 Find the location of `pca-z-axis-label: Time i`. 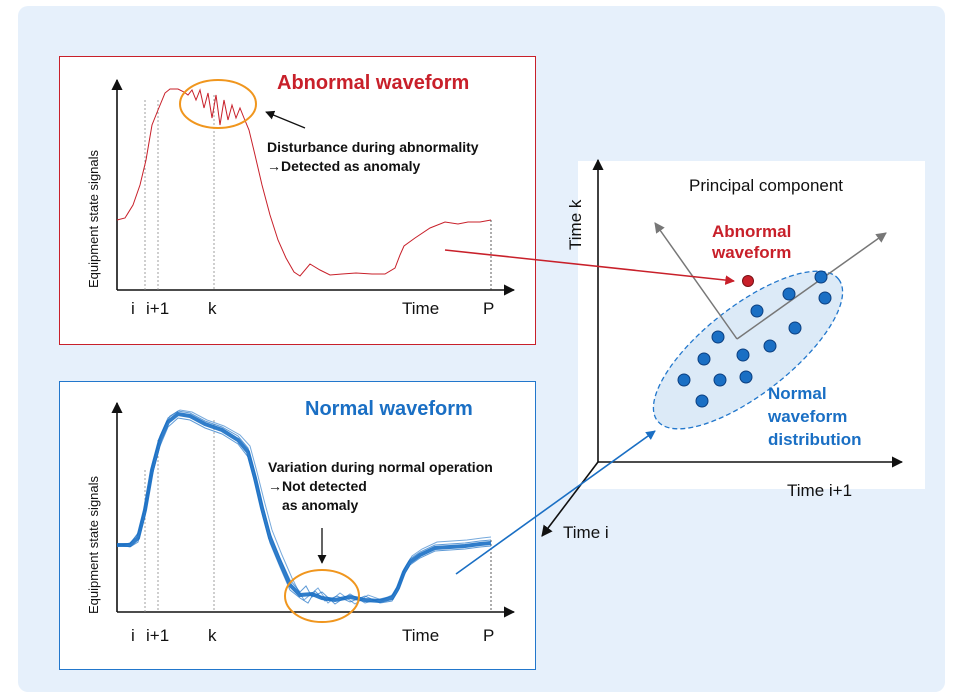

pca-z-axis-label: Time i is located at coordinates (586, 532).